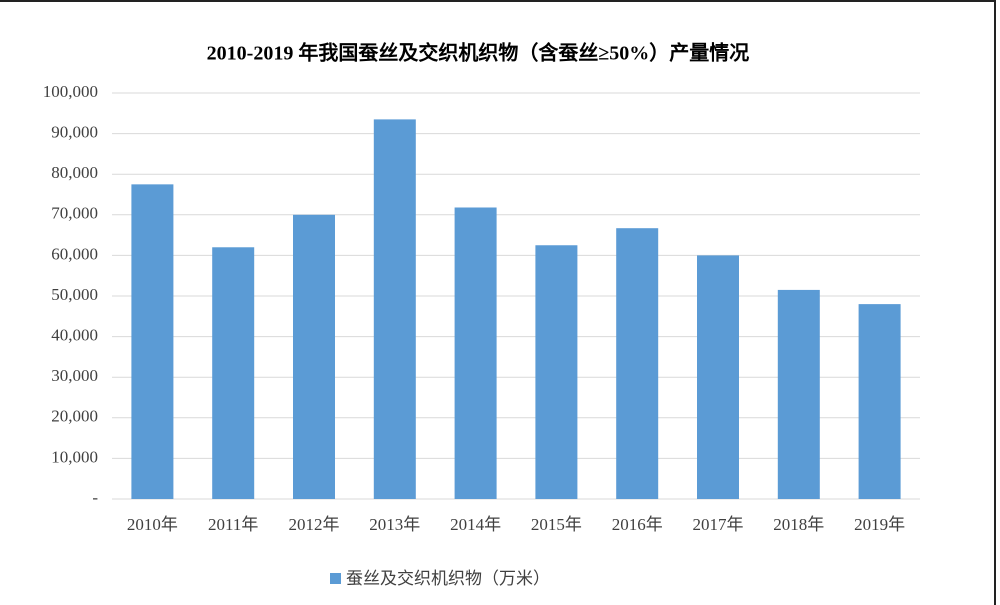  I want to click on x-tick-label: 2015年, so click(556, 524).